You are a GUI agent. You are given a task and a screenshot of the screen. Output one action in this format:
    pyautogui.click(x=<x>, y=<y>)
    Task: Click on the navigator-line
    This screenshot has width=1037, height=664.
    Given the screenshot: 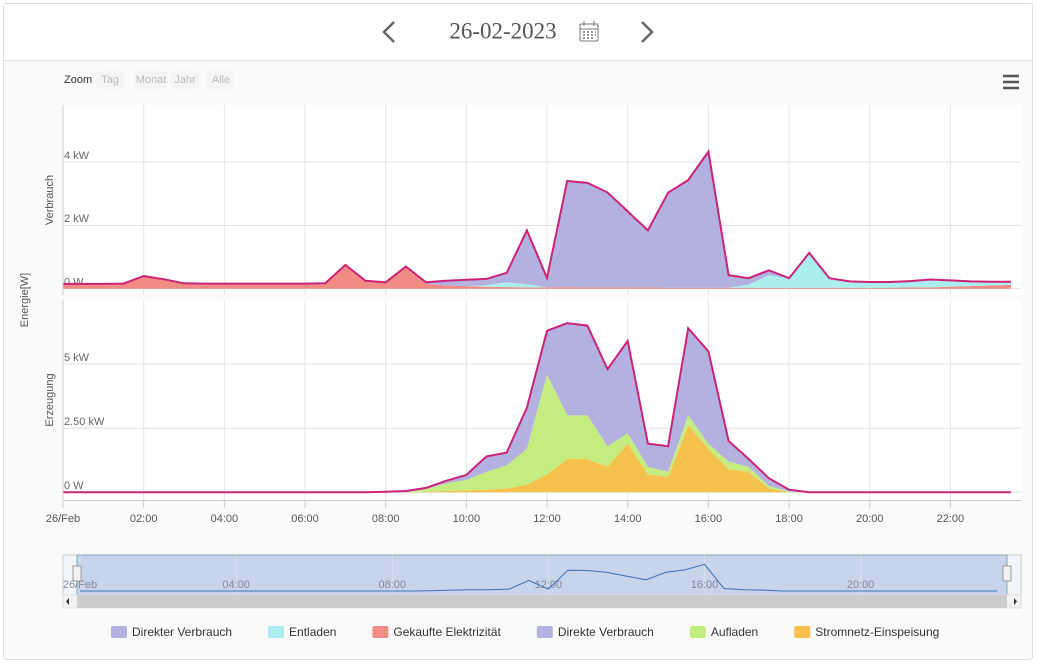 What is the action you would take?
    pyautogui.click(x=539, y=577)
    